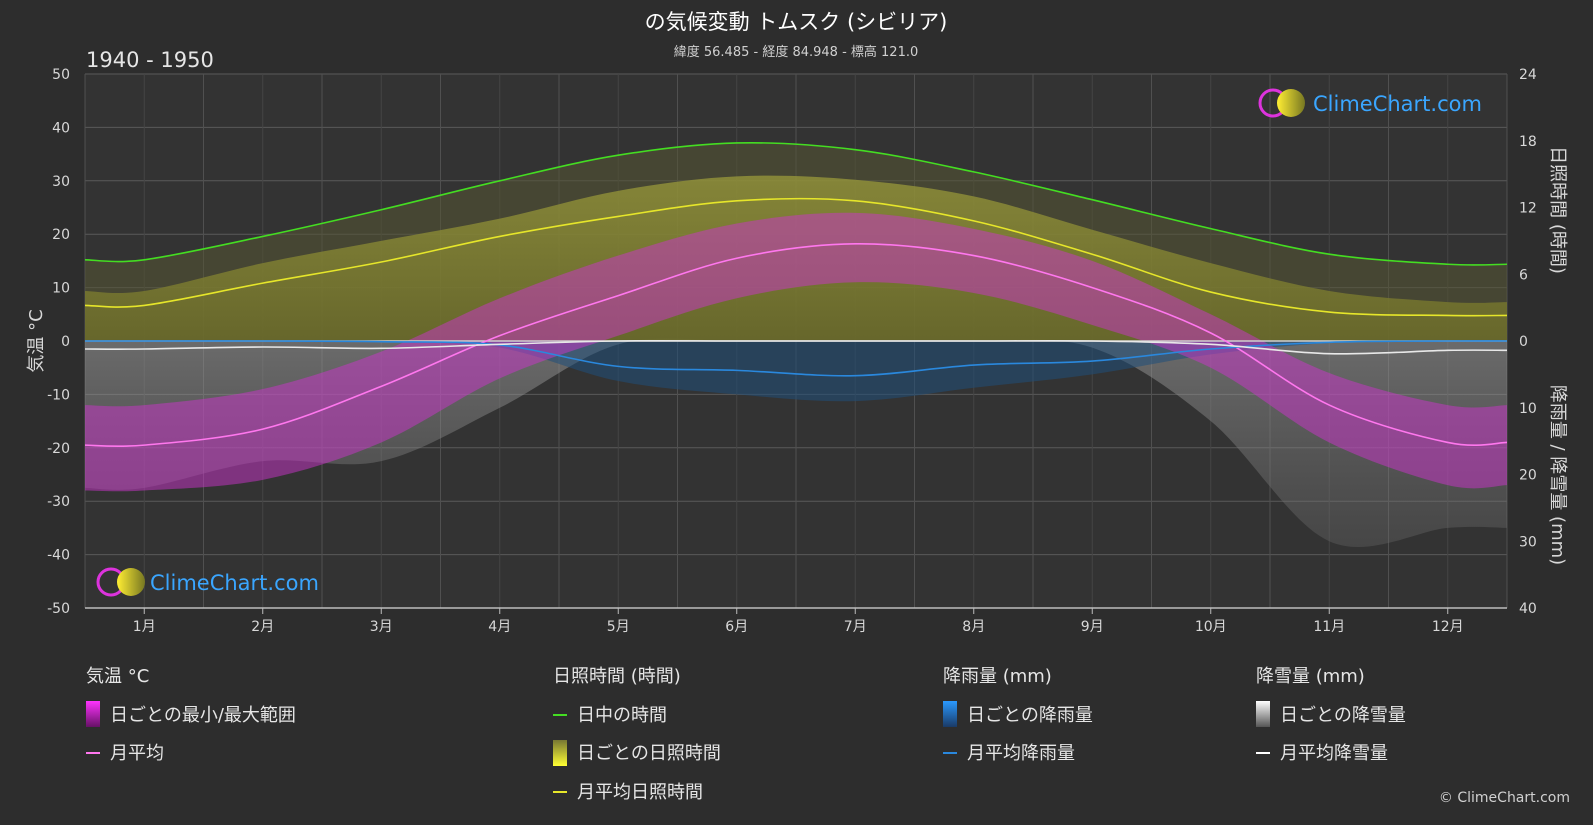 This screenshot has height=825, width=1593. What do you see at coordinates (1528, 142) in the screenshot?
I see `tick-label-hours: 18` at bounding box center [1528, 142].